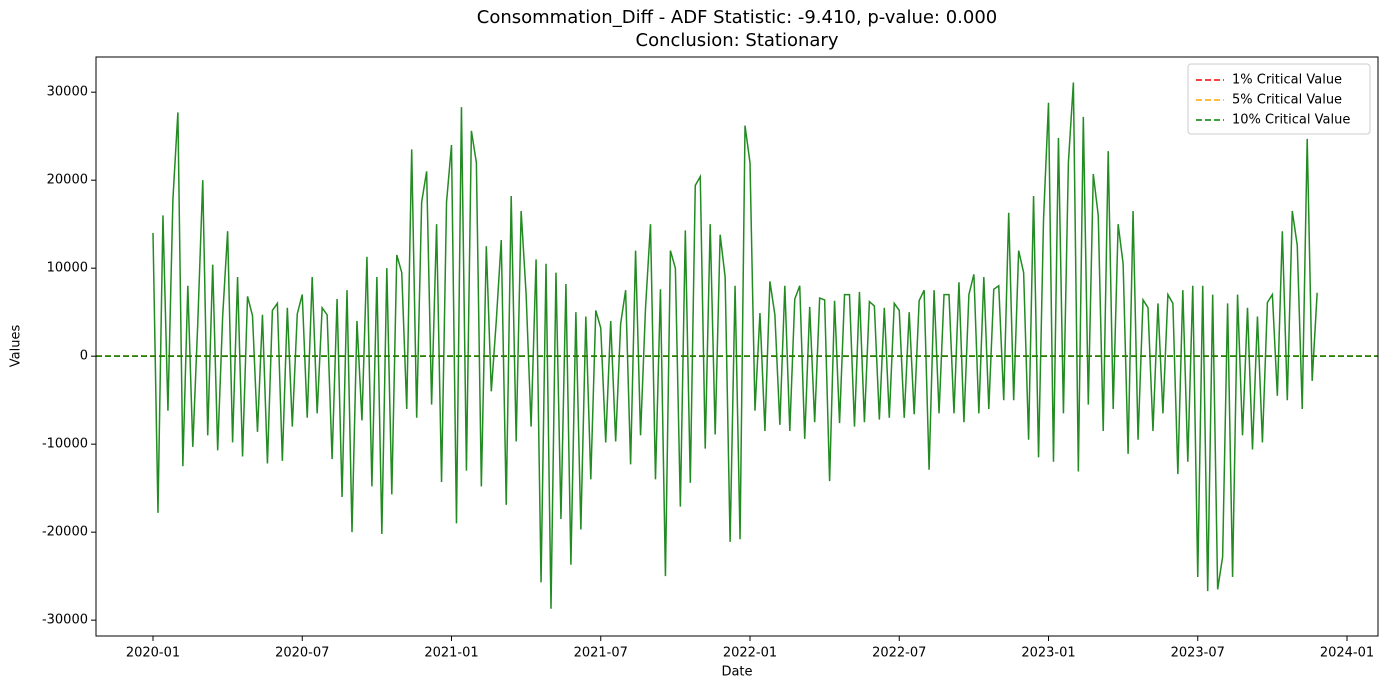  Describe the element at coordinates (153, 653) in the screenshot. I see `x-tick-label: 2020-01` at that location.